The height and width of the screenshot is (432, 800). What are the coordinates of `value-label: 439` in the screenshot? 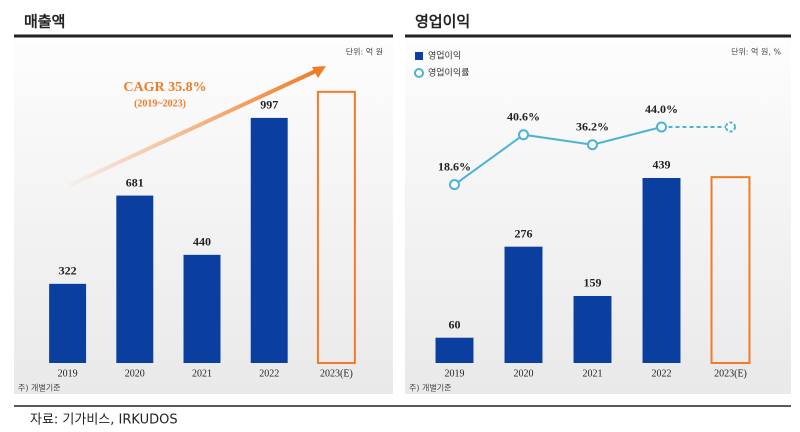 It's located at (662, 165).